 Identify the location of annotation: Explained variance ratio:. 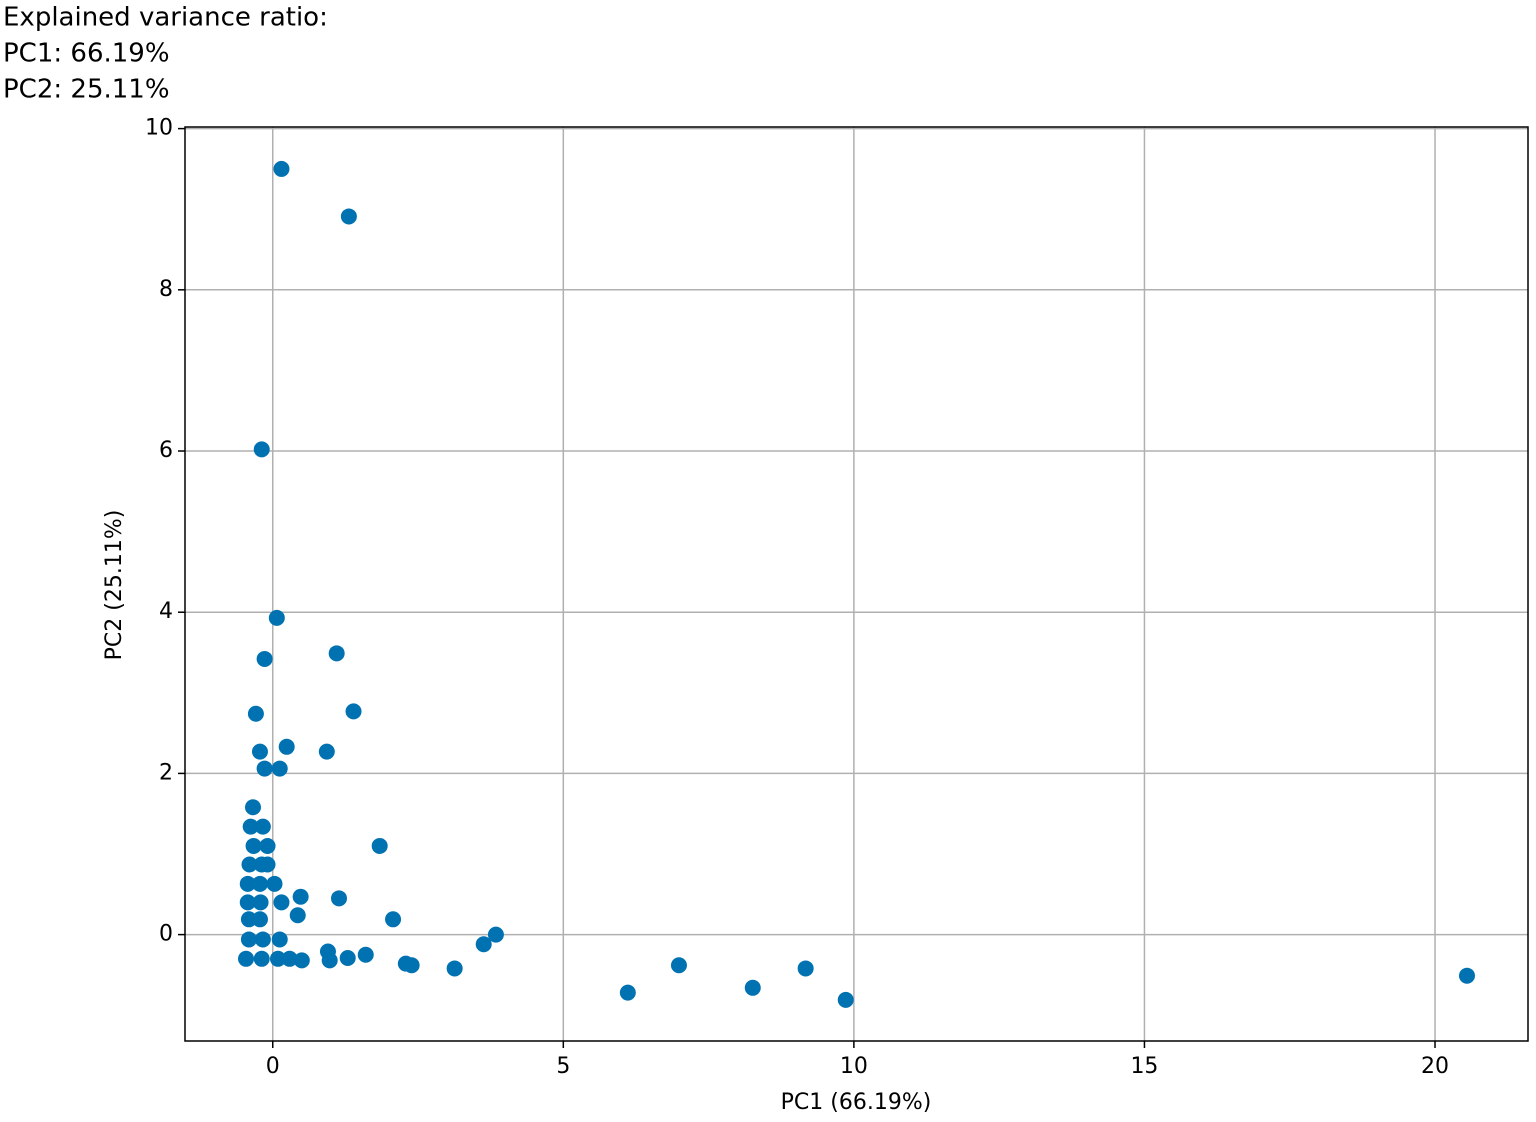
(165, 18).